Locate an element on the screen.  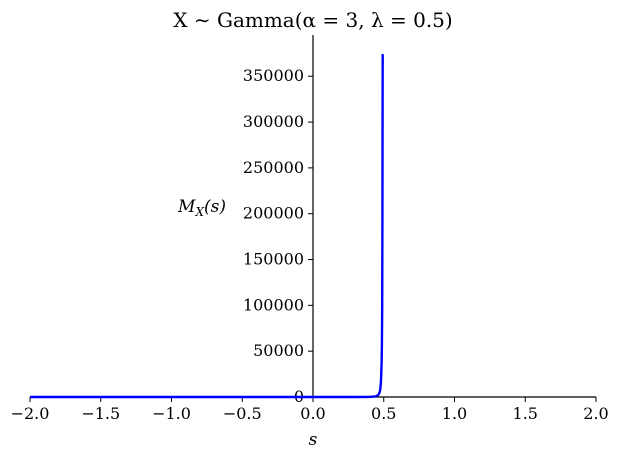
y-tick-label: 100000 is located at coordinates (273, 304).